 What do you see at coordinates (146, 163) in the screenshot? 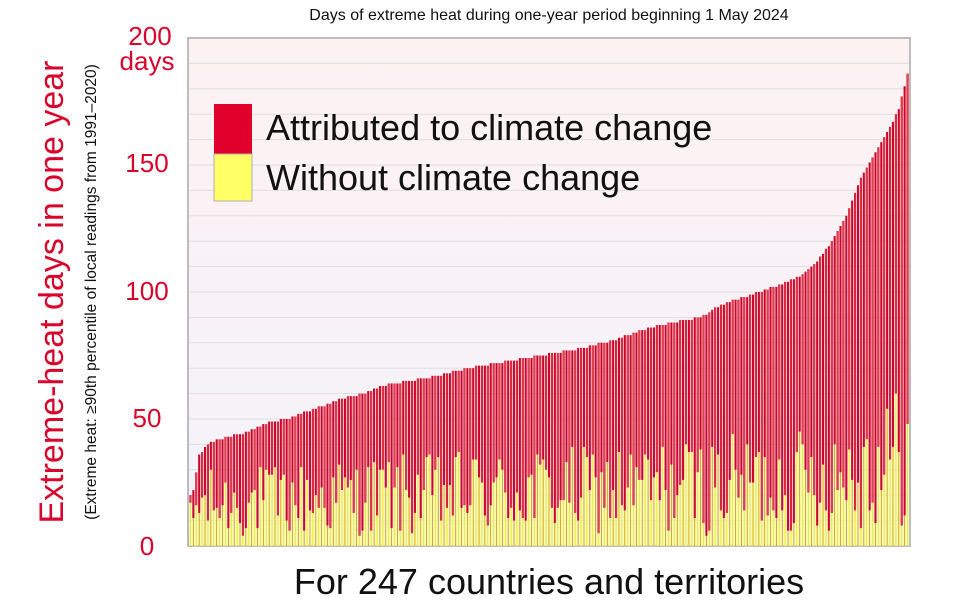
I see `y-tick-label: 150` at bounding box center [146, 163].